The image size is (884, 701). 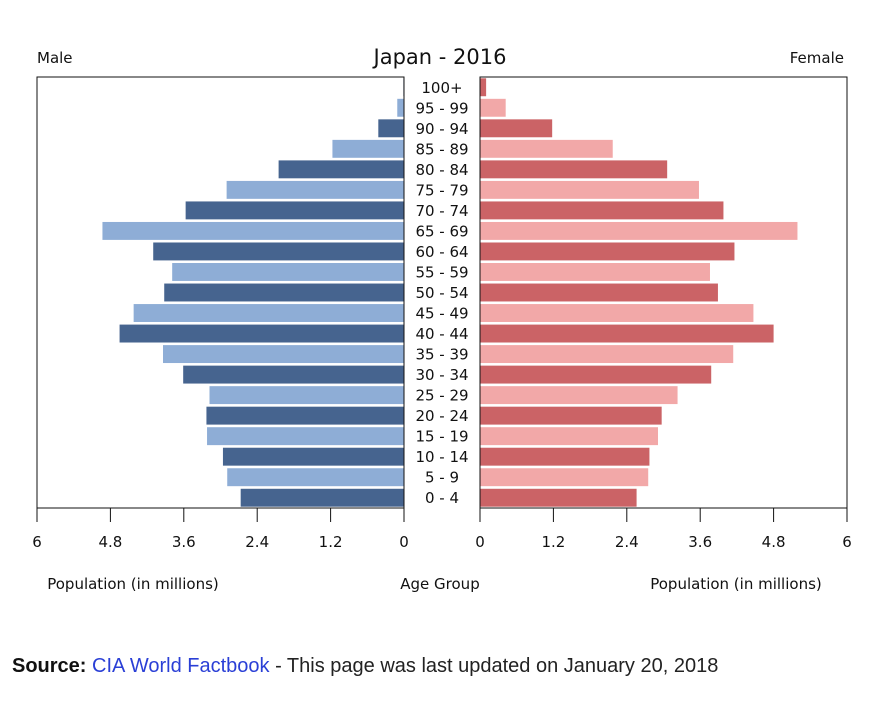 I want to click on male-axis-tick-label: 4.8, so click(x=110, y=542).